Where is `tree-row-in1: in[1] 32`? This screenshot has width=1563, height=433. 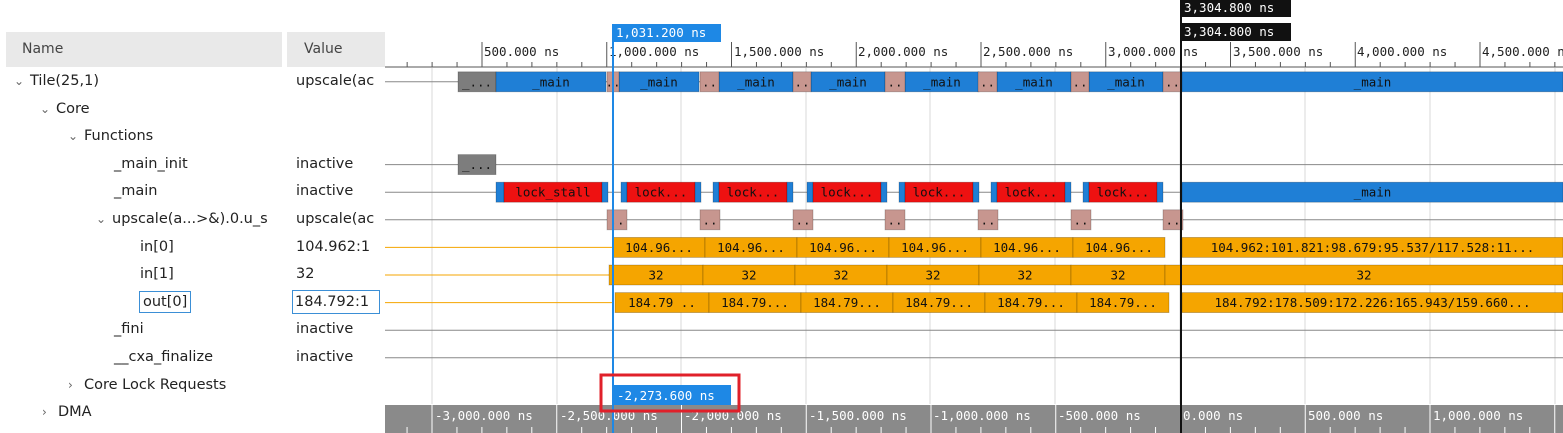 tree-row-in1: in[1] 32 is located at coordinates (192, 274).